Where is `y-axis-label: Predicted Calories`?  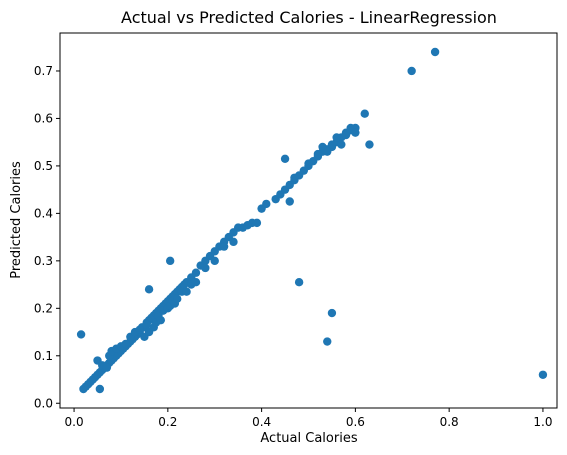 y-axis-label: Predicted Calories is located at coordinates (16, 220).